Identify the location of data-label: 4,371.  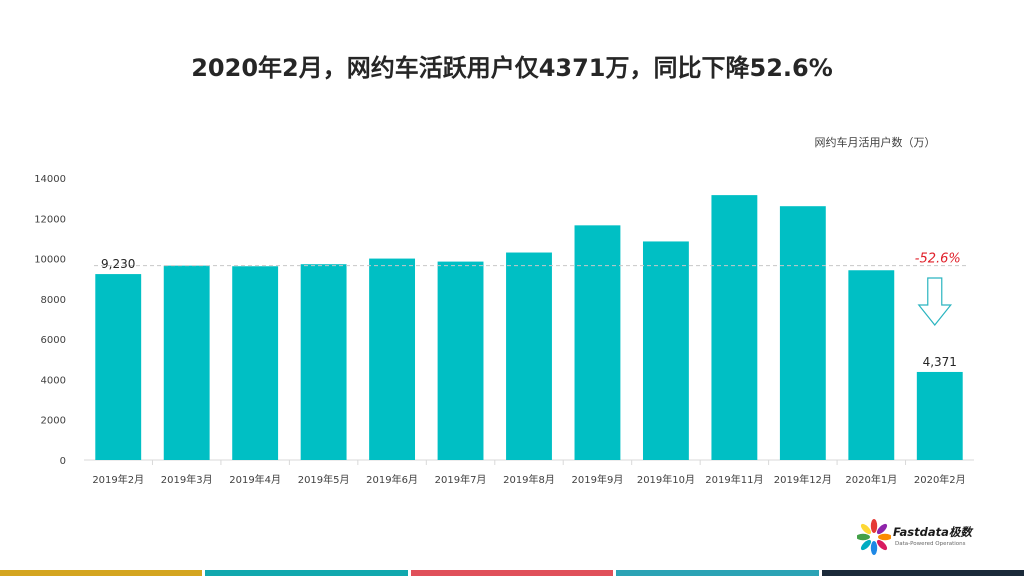
(940, 362).